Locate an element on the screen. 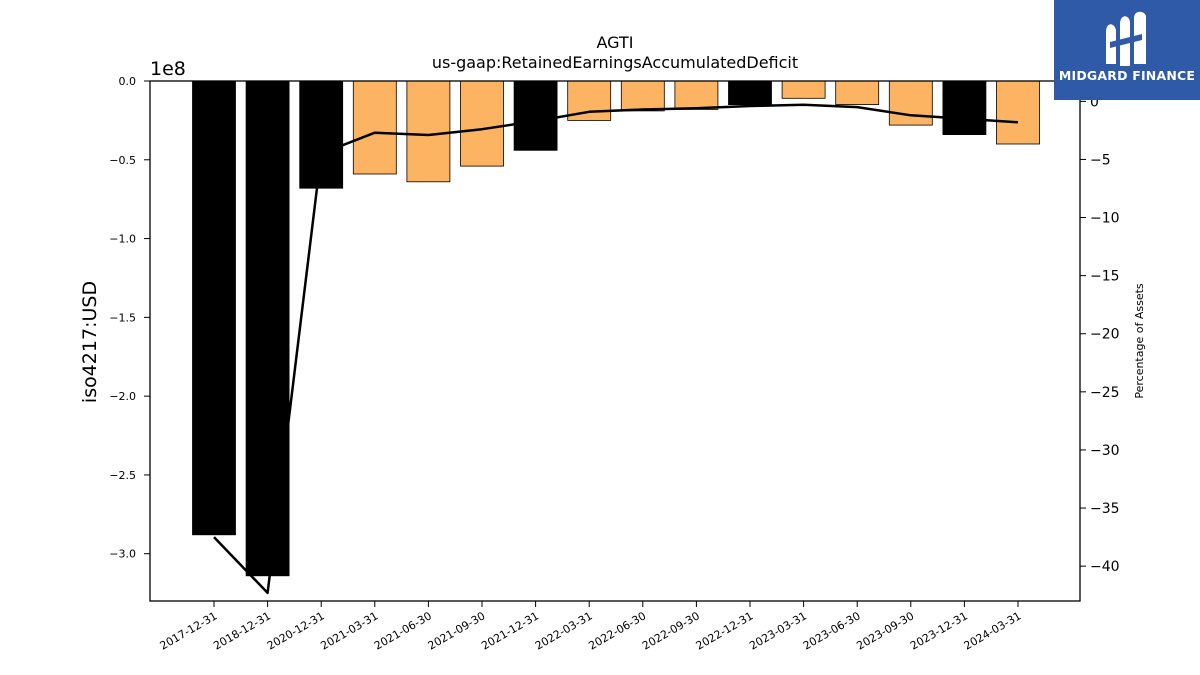 The width and height of the screenshot is (1200, 675). chart-title: AGTI is located at coordinates (615, 42).